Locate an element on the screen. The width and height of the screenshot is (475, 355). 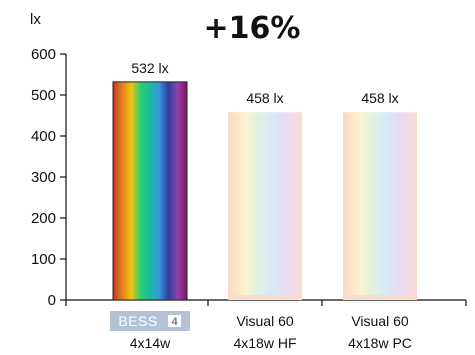
y-tick-label: 500 is located at coordinates (43, 95).